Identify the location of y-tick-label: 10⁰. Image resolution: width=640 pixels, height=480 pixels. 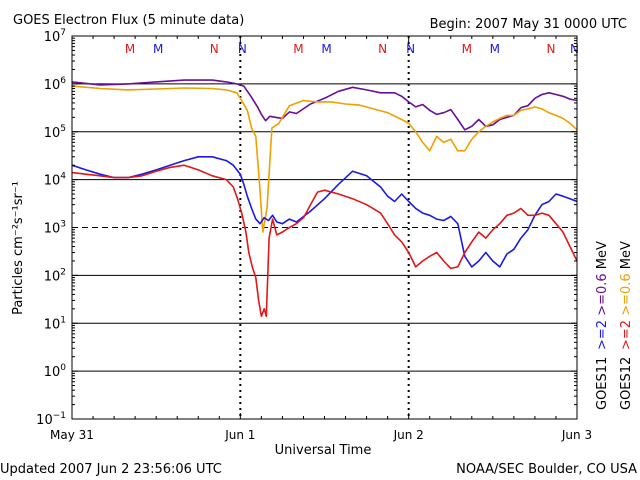
(55, 371).